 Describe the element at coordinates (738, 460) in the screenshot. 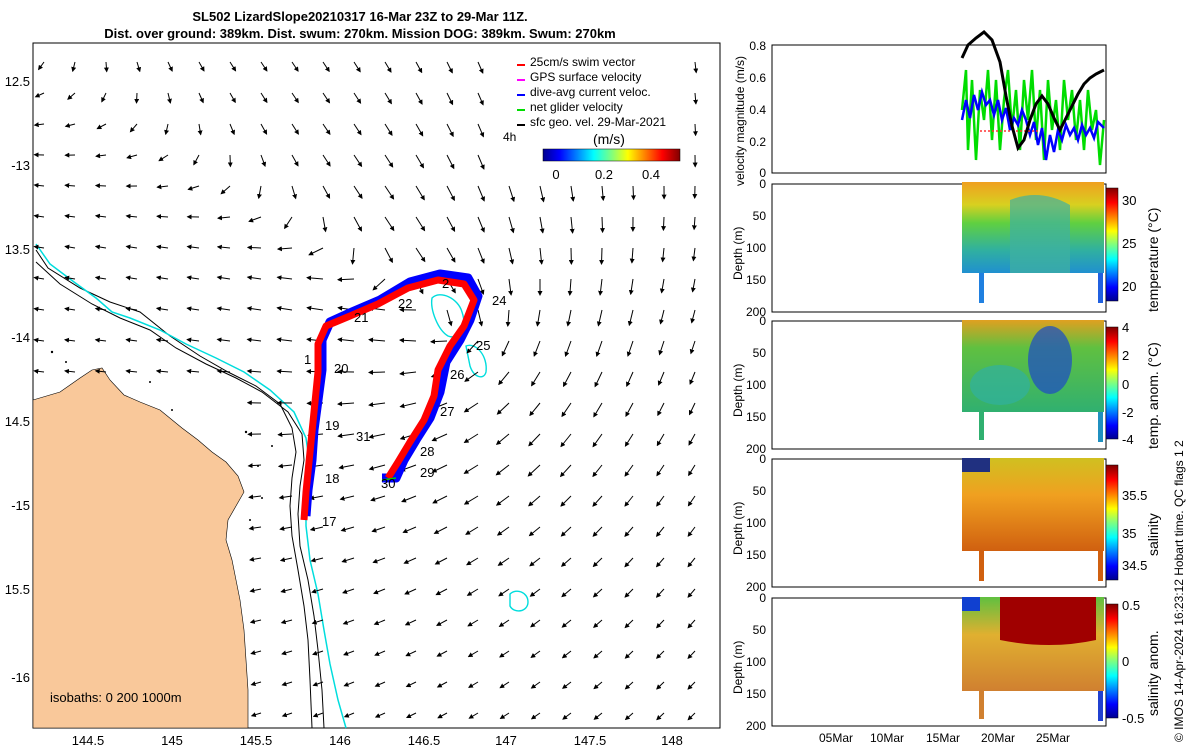

I see `depth-axis-labels: Depth (m) Depth (m) Depth (m) Depth (m)` at that location.